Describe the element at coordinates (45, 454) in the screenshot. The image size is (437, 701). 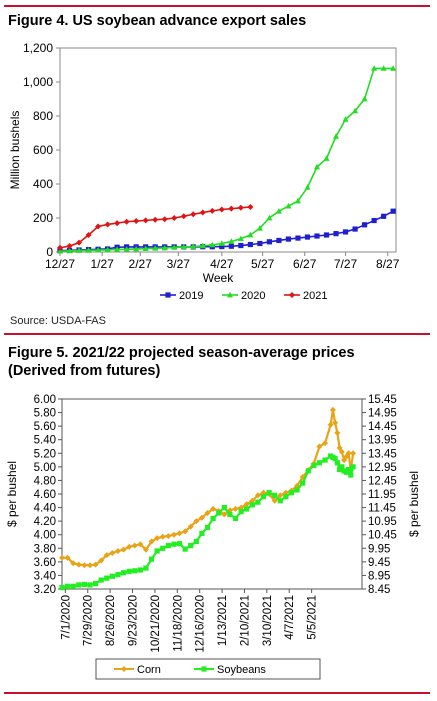
I see `fig5-y-left-tick-label: 5.20` at that location.